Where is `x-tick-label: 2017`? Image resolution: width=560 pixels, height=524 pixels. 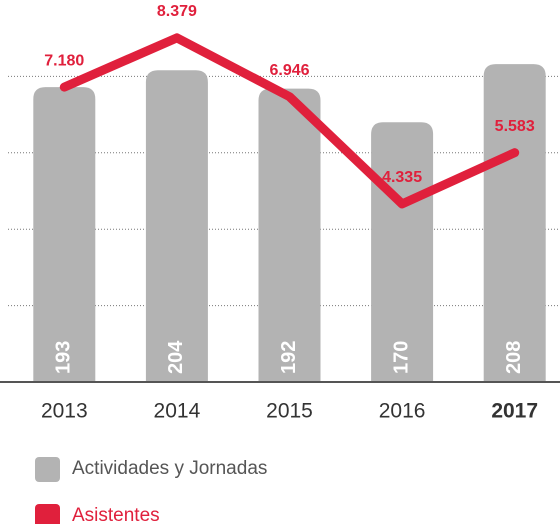
x-tick-label: 2017 is located at coordinates (514, 411).